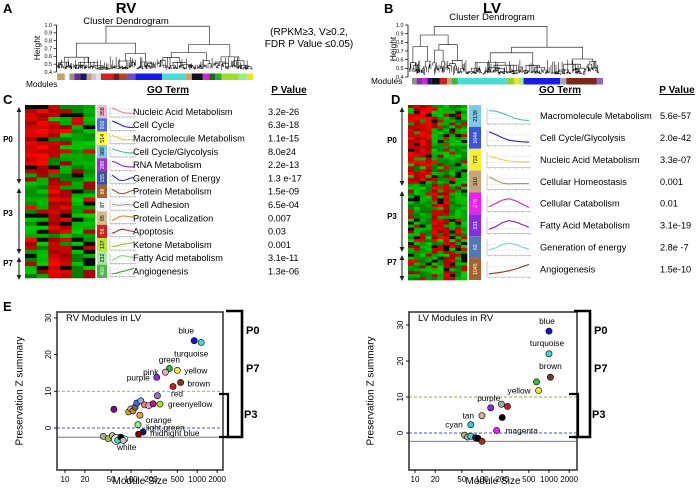  I want to click on panel-b-ytick: 0.7, so click(400, 52).